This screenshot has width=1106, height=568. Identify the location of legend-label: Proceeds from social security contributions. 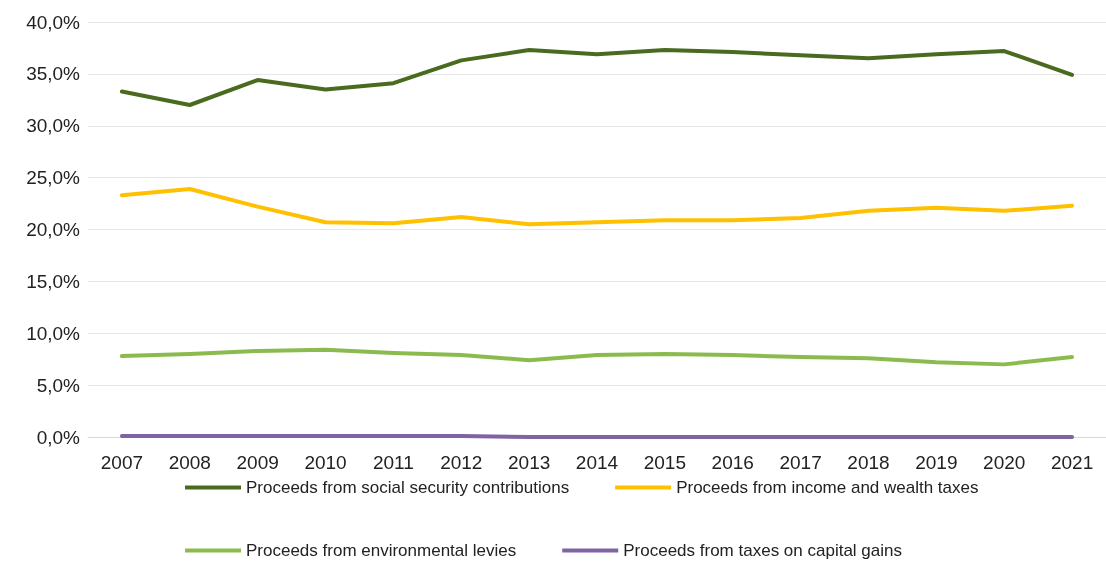
(408, 487).